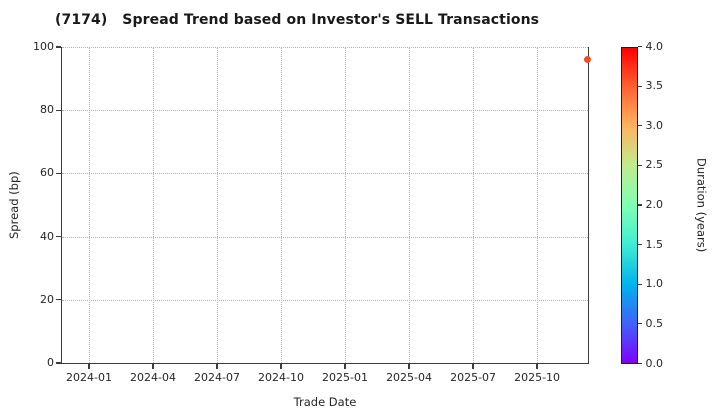 This screenshot has height=420, width=720. I want to click on x-tick-label: 2024-07, so click(217, 377).